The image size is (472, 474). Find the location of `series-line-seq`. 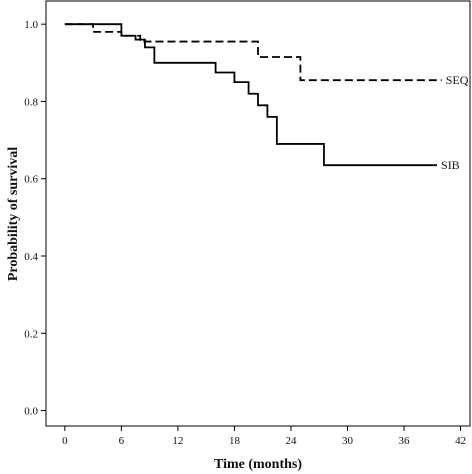

series-line-seq is located at coordinates (253, 52).